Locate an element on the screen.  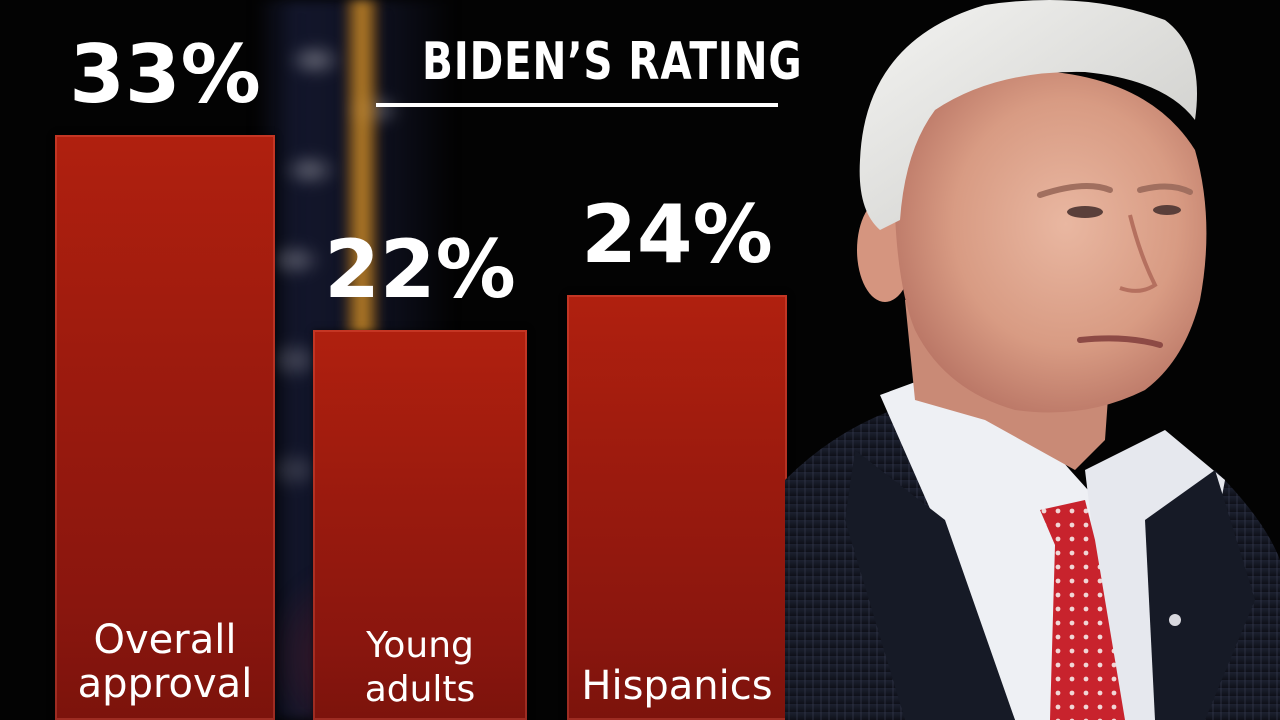
tie-shape is located at coordinates (1082, 610).